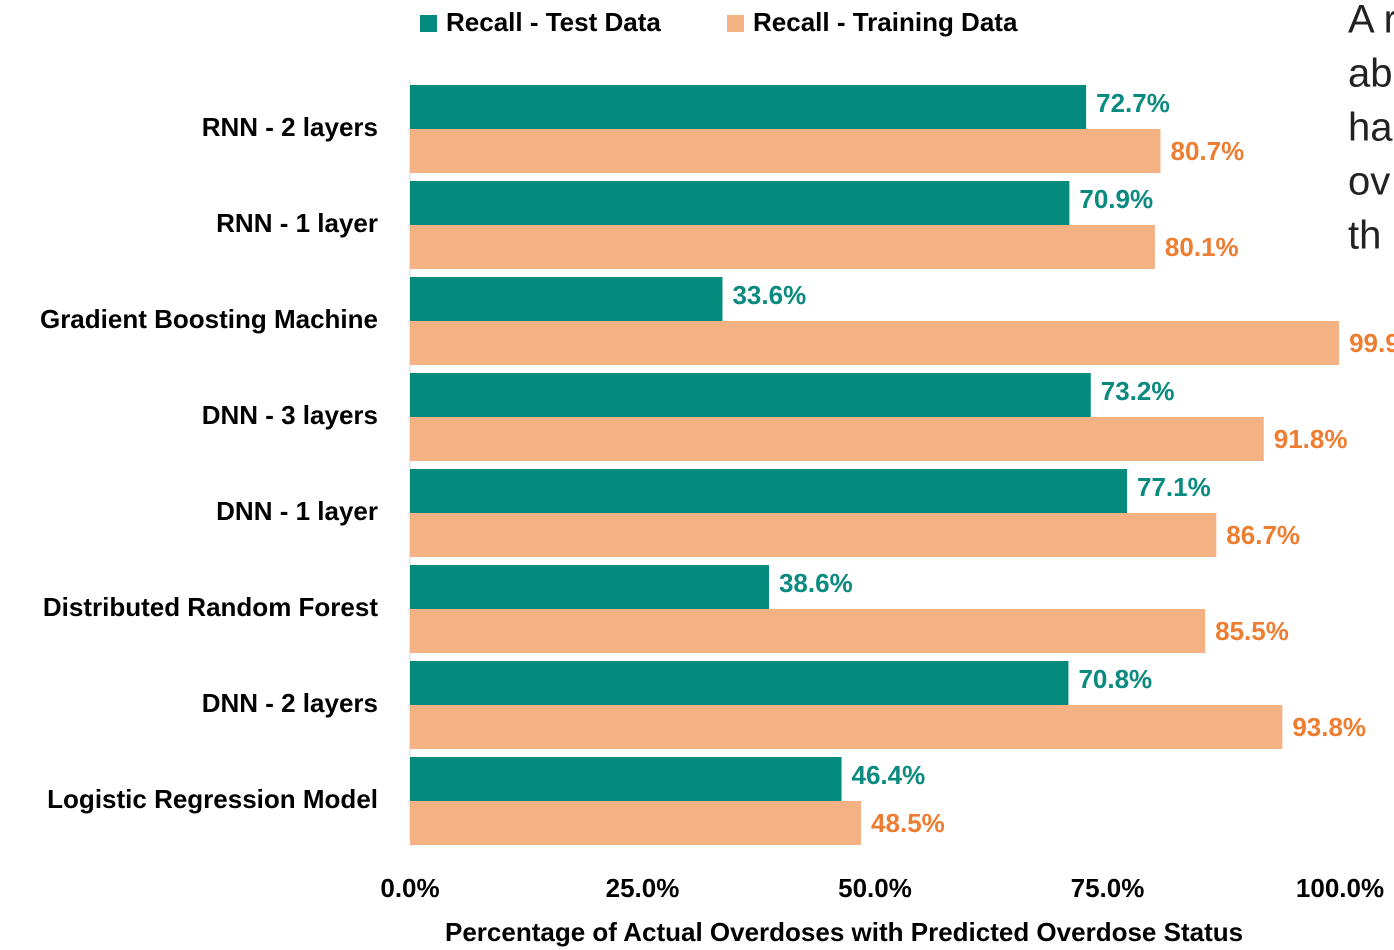 This screenshot has width=1394, height=950. I want to click on value-label: 93.8%, so click(1329, 727).